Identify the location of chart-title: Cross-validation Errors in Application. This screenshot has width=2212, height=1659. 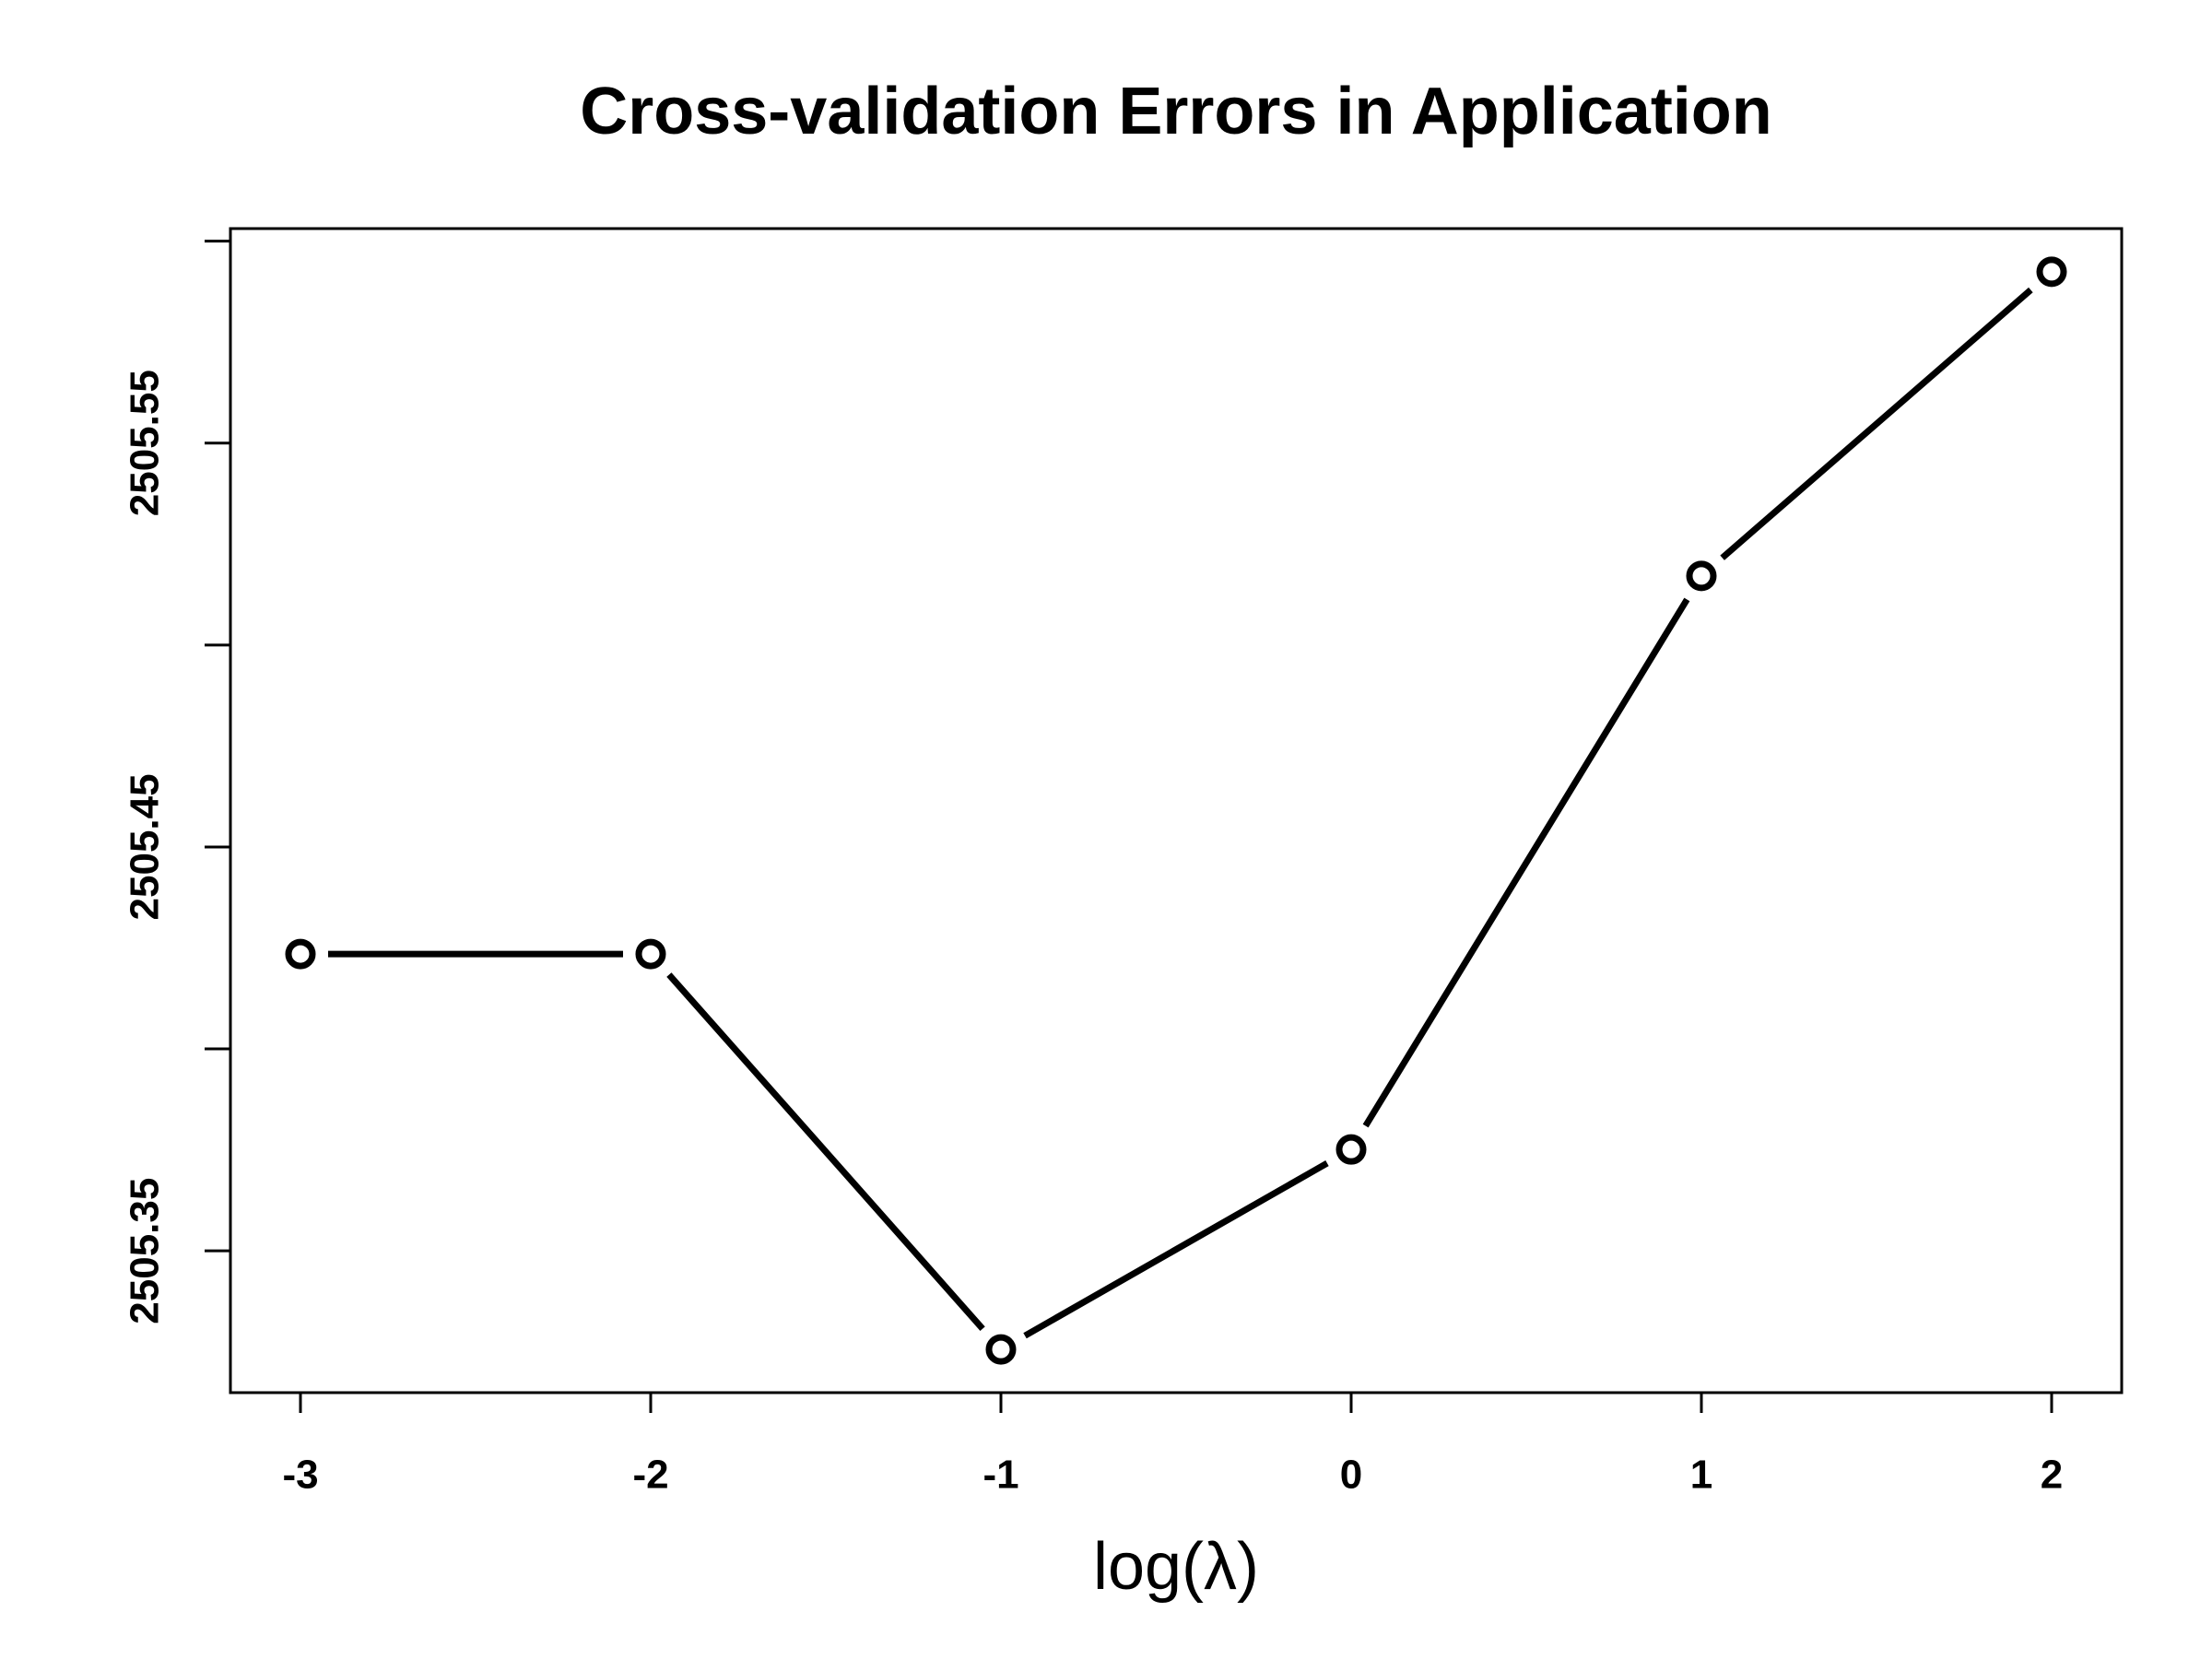
(1176, 111).